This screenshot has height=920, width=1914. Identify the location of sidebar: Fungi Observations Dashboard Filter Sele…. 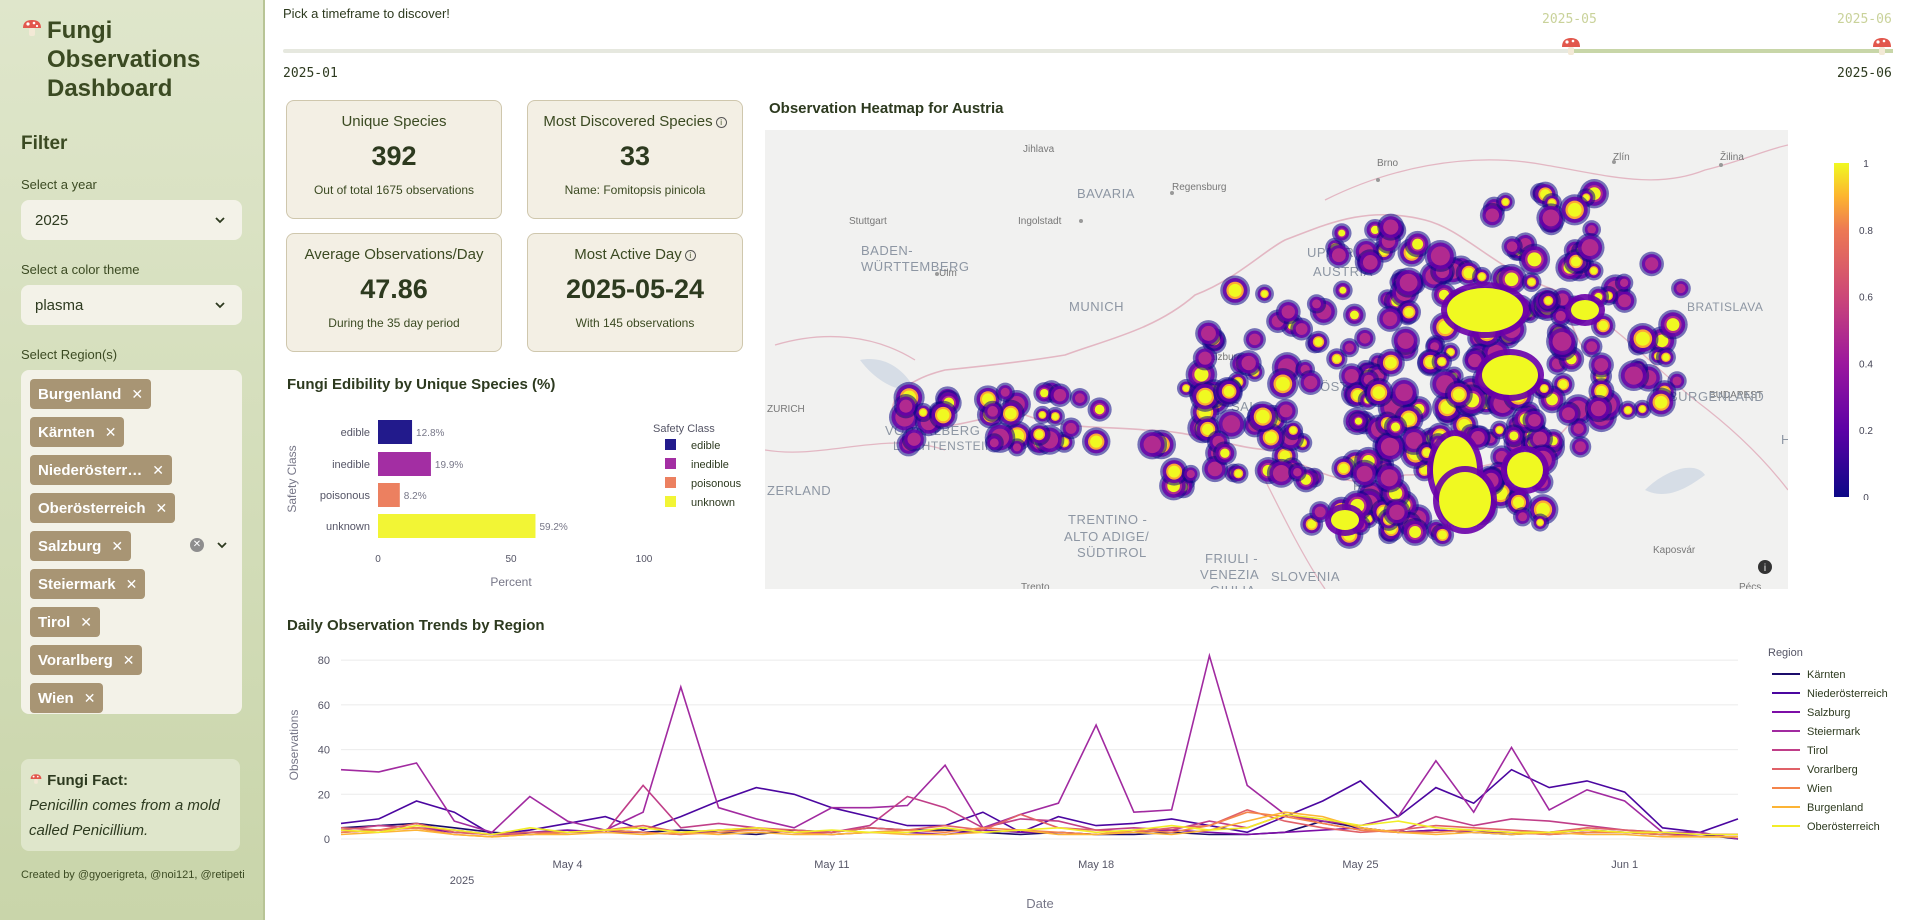
(132, 460).